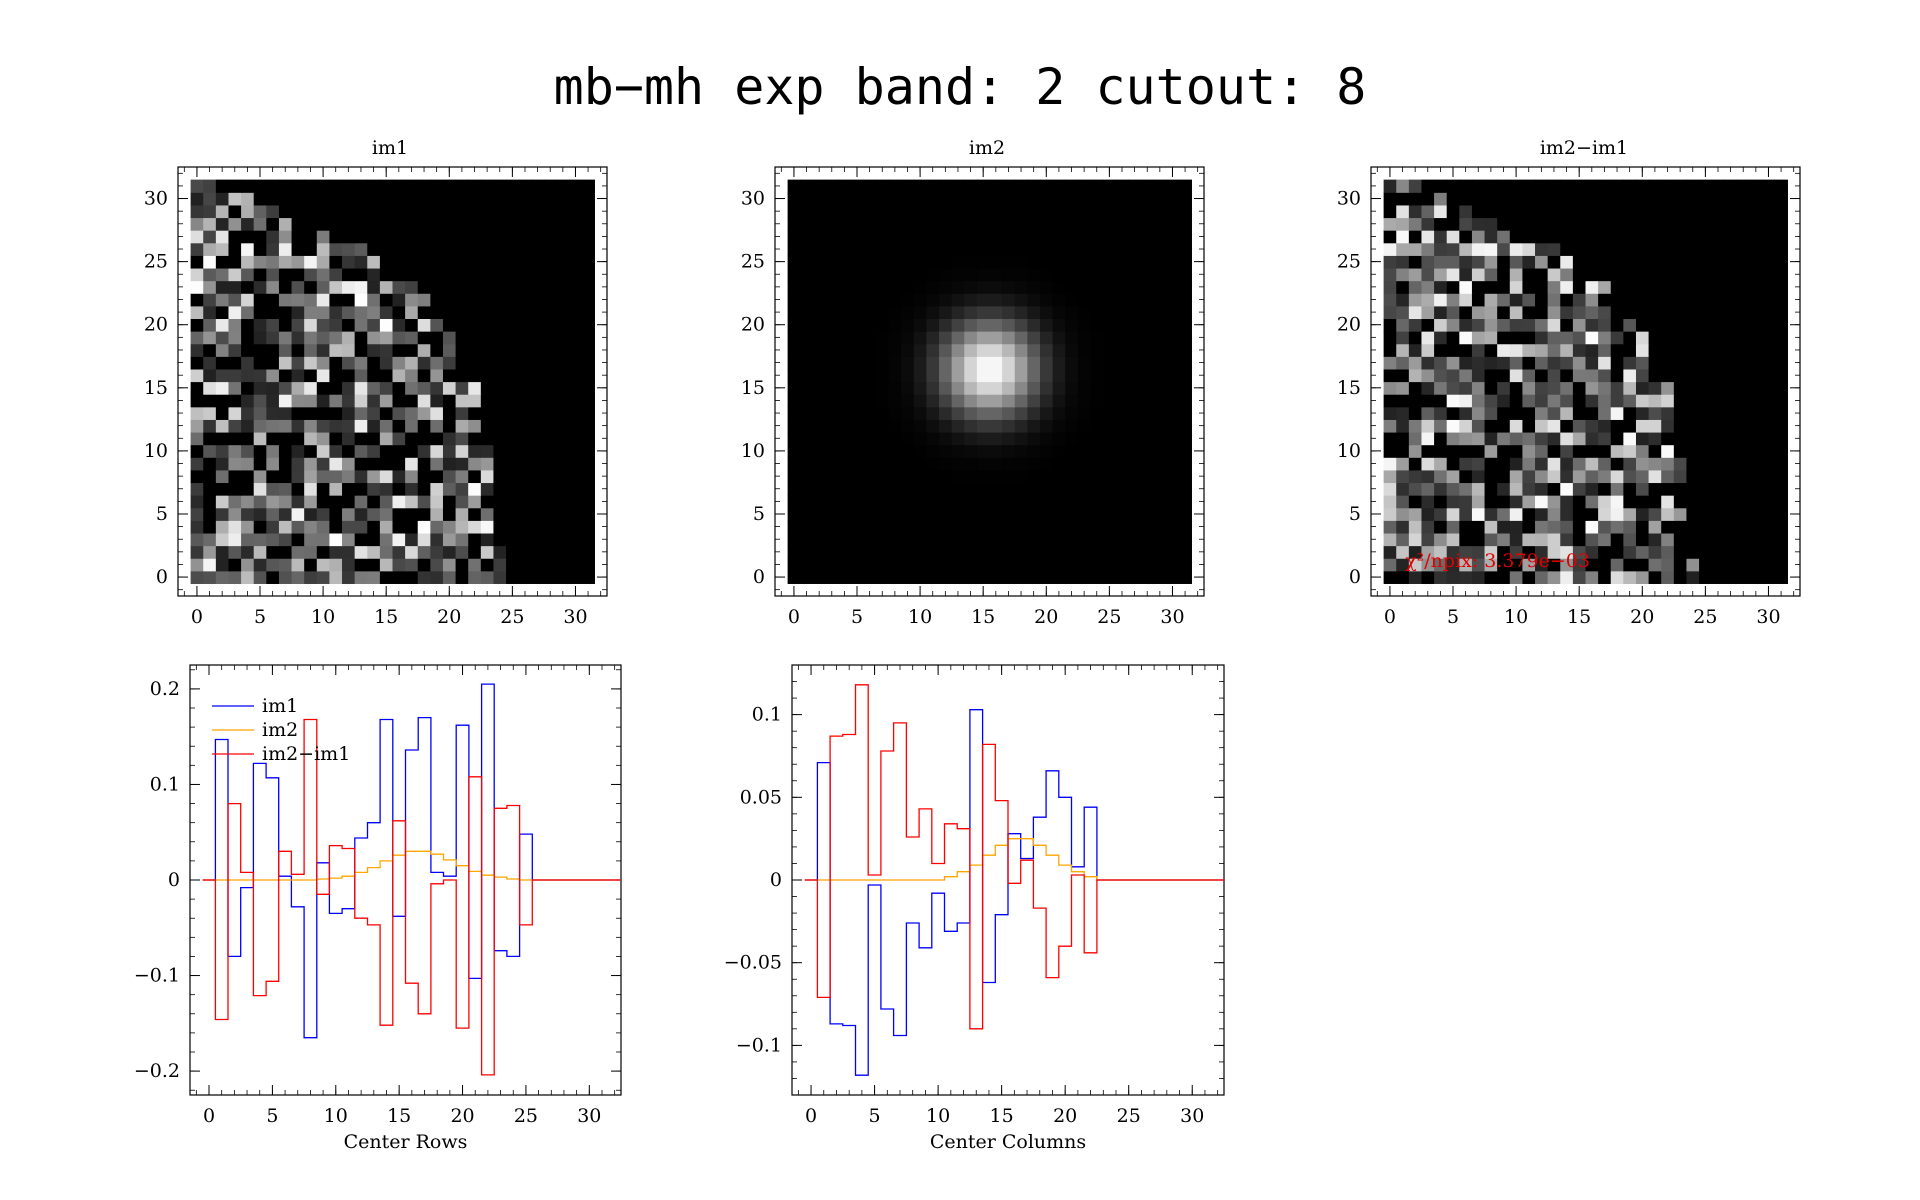 The width and height of the screenshot is (1920, 1200). Describe the element at coordinates (983, 617) in the screenshot. I see `im2-xtick-label: 15` at that location.